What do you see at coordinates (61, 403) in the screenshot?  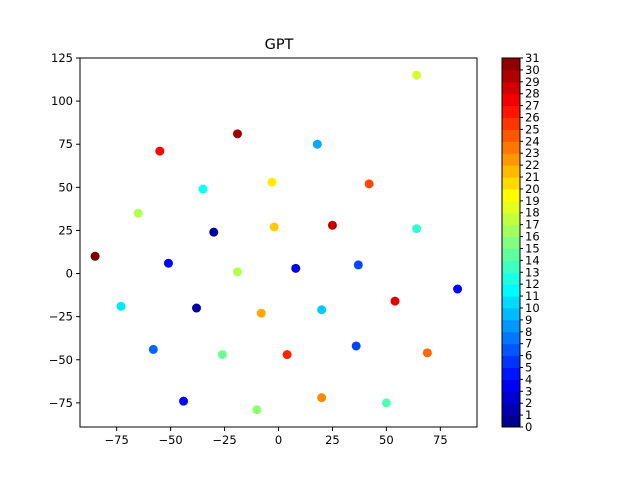 I see `y-tick-label: −75` at bounding box center [61, 403].